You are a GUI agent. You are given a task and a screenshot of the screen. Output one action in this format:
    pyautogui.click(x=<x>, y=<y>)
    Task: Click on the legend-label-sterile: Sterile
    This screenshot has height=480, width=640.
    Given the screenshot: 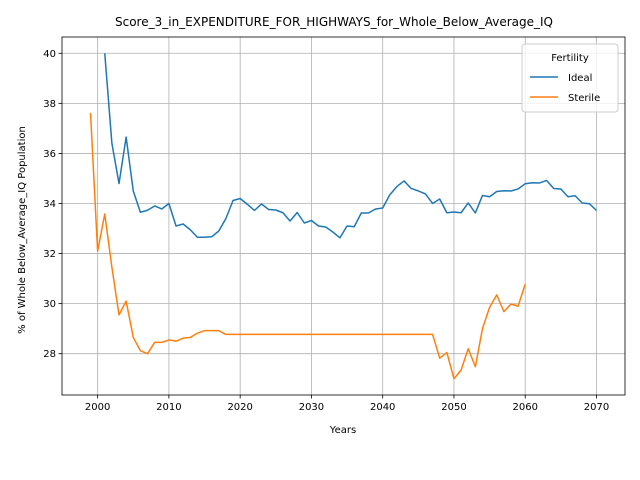 What is the action you would take?
    pyautogui.click(x=584, y=98)
    